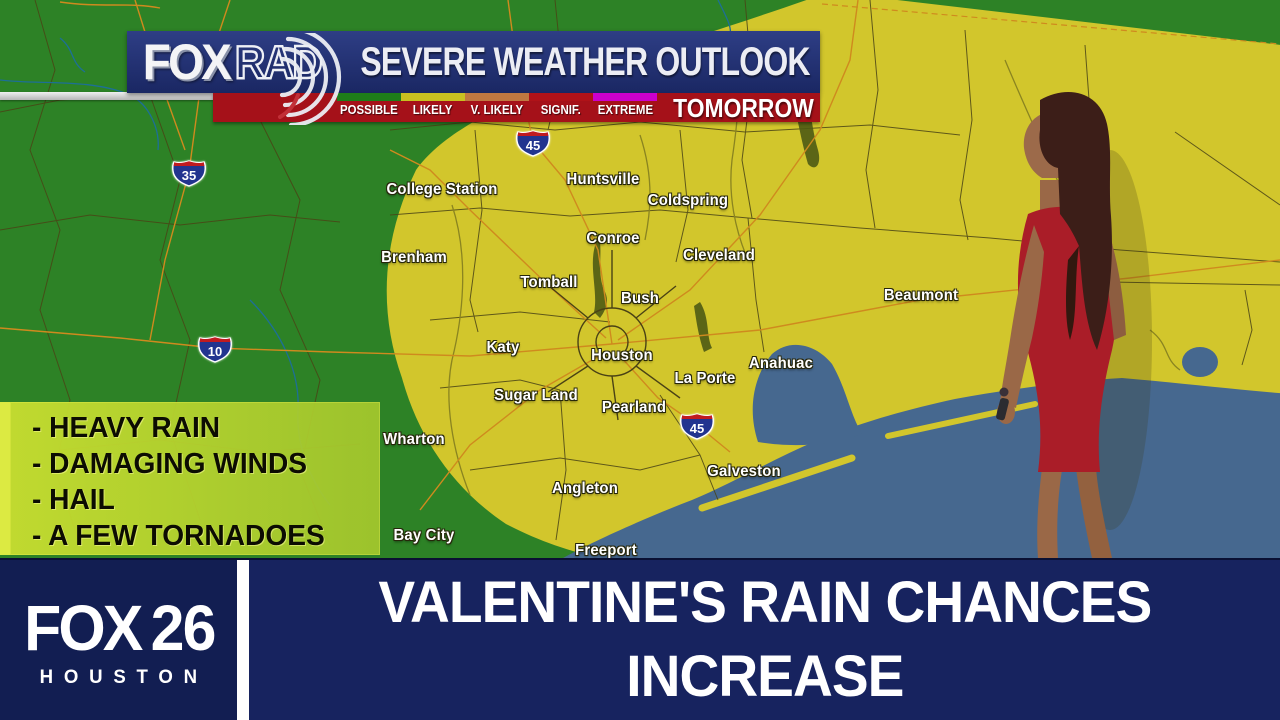 The width and height of the screenshot is (1280, 720). What do you see at coordinates (187, 62) in the screenshot?
I see `foxrad-logo-fox: FOX` at bounding box center [187, 62].